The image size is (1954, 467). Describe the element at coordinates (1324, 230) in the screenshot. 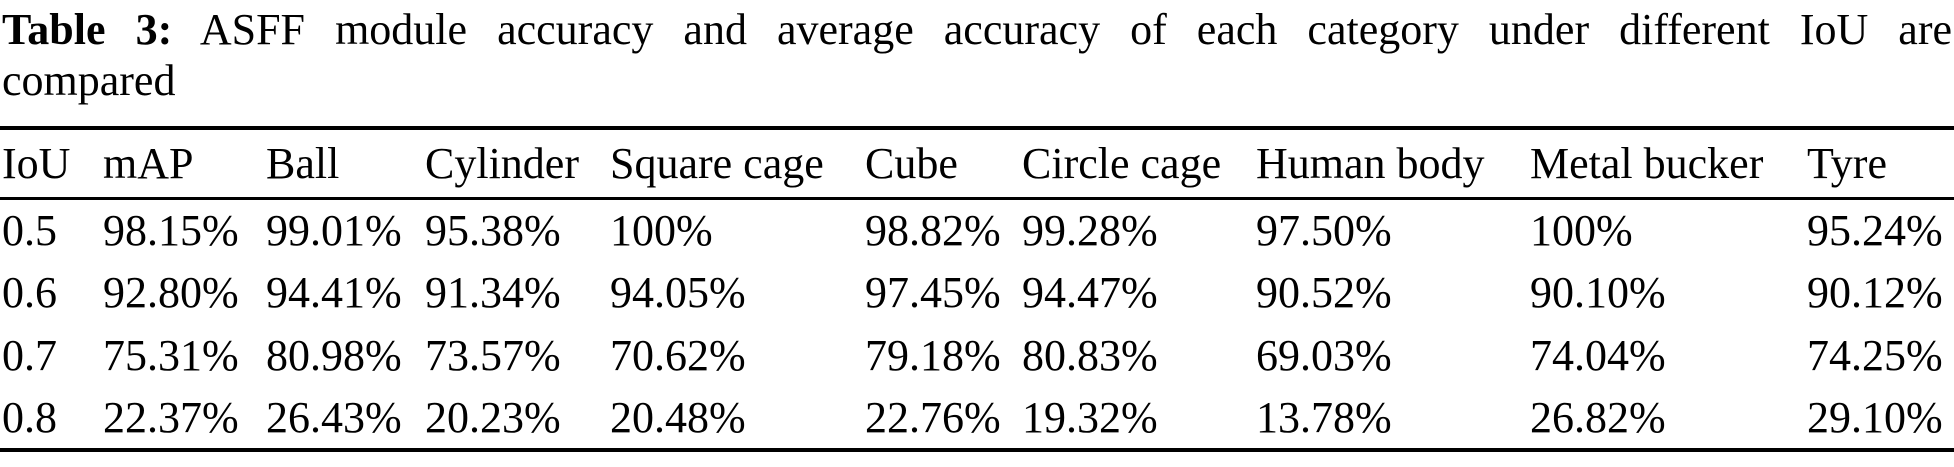

I see `table-cell: 97.50%` at that location.